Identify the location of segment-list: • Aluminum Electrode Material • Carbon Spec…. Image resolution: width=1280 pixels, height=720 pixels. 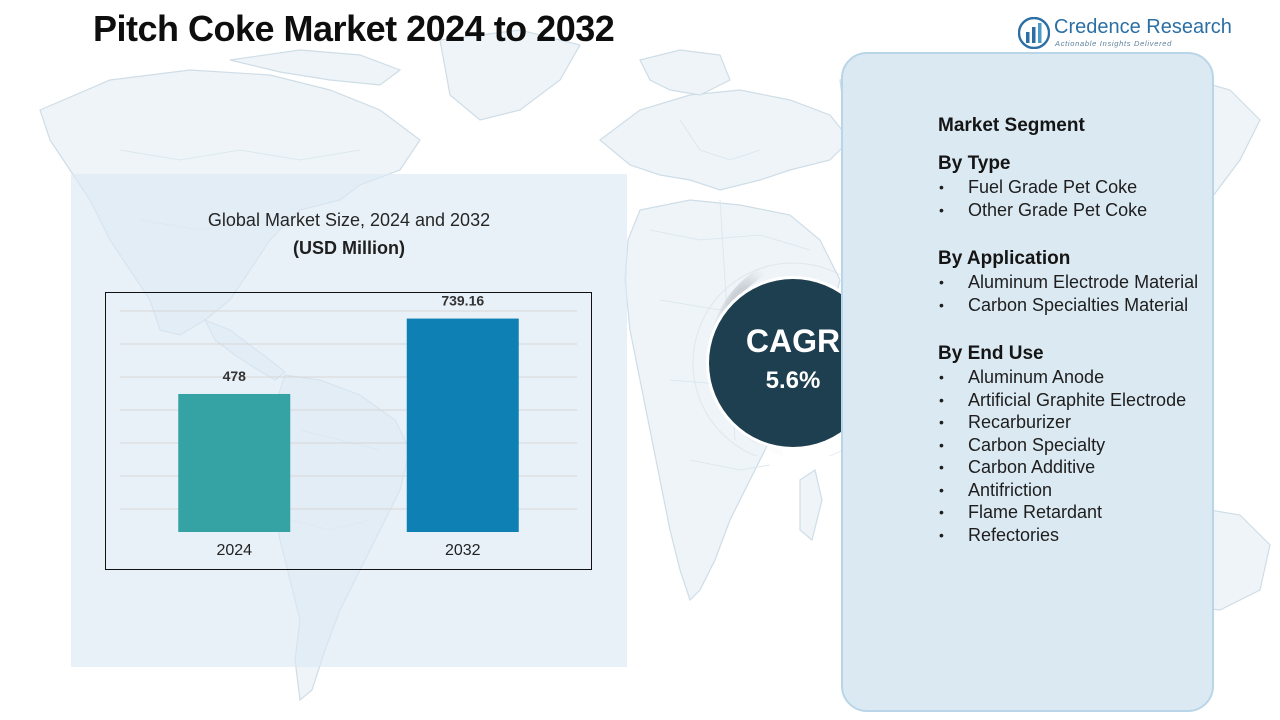
(1073, 293).